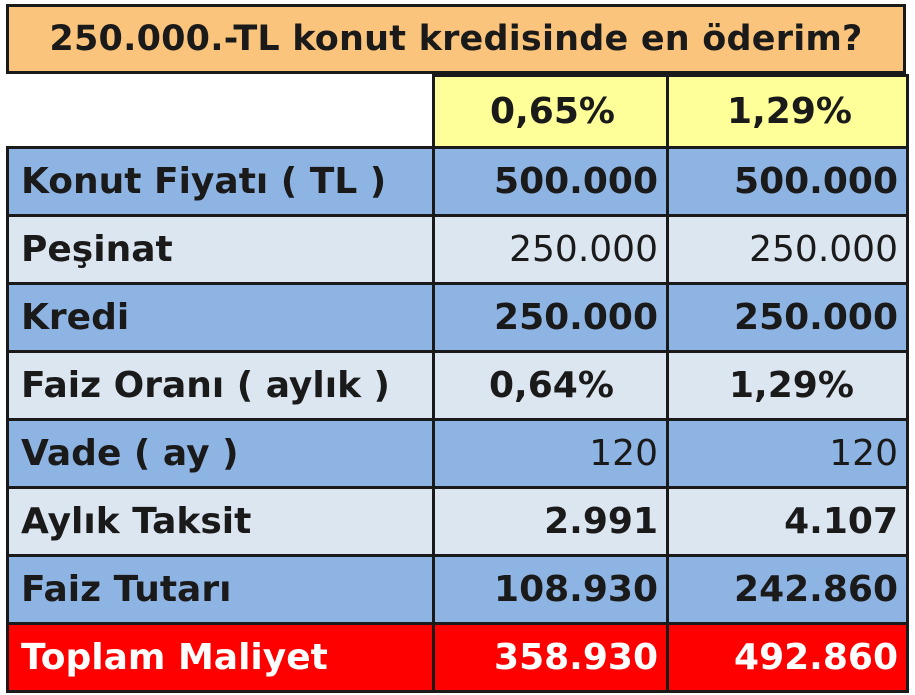 This screenshot has height=695, width=915. I want to click on row-label: Faiz Tutarı, so click(220, 589).